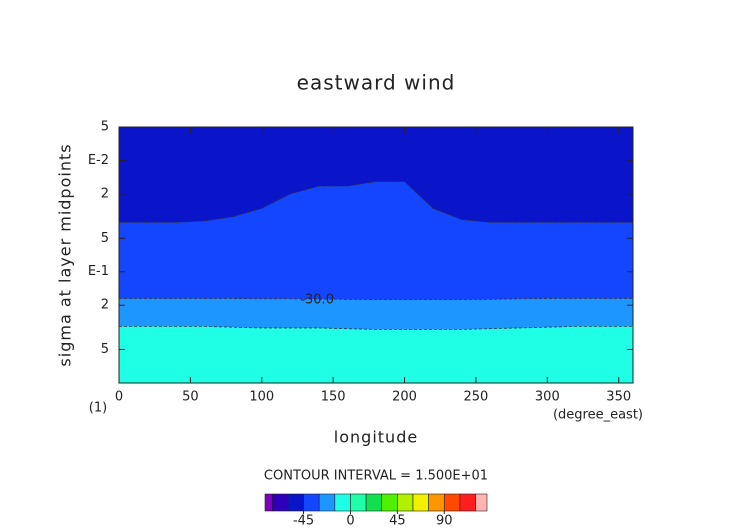 This screenshot has width=752, height=532. I want to click on x-tick-label: 0, so click(119, 397).